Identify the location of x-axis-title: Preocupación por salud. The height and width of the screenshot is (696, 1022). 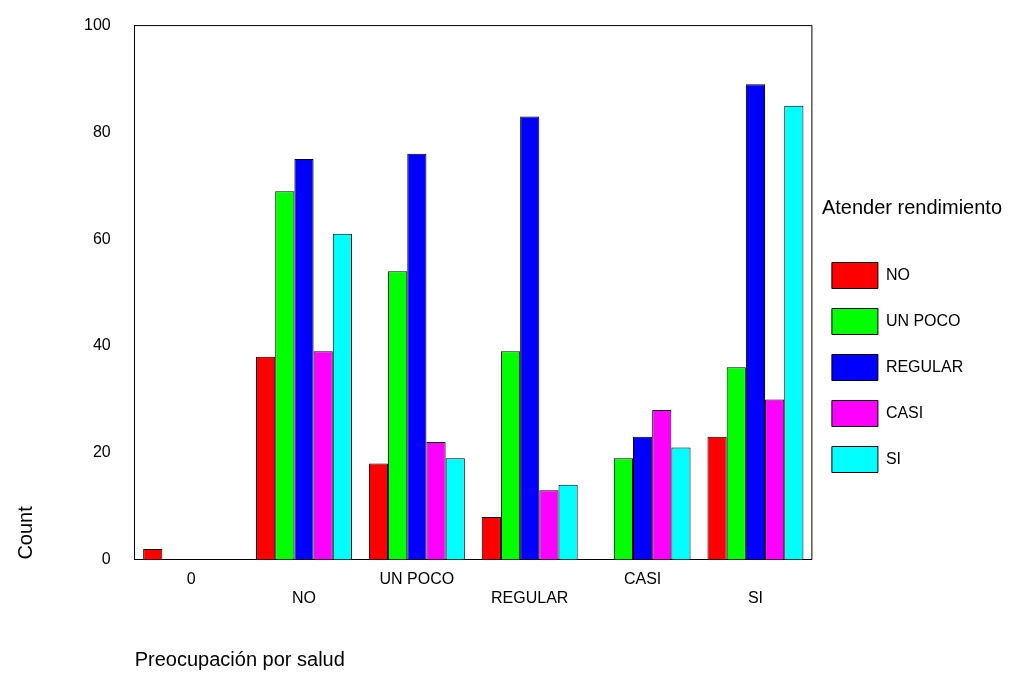
(239, 658).